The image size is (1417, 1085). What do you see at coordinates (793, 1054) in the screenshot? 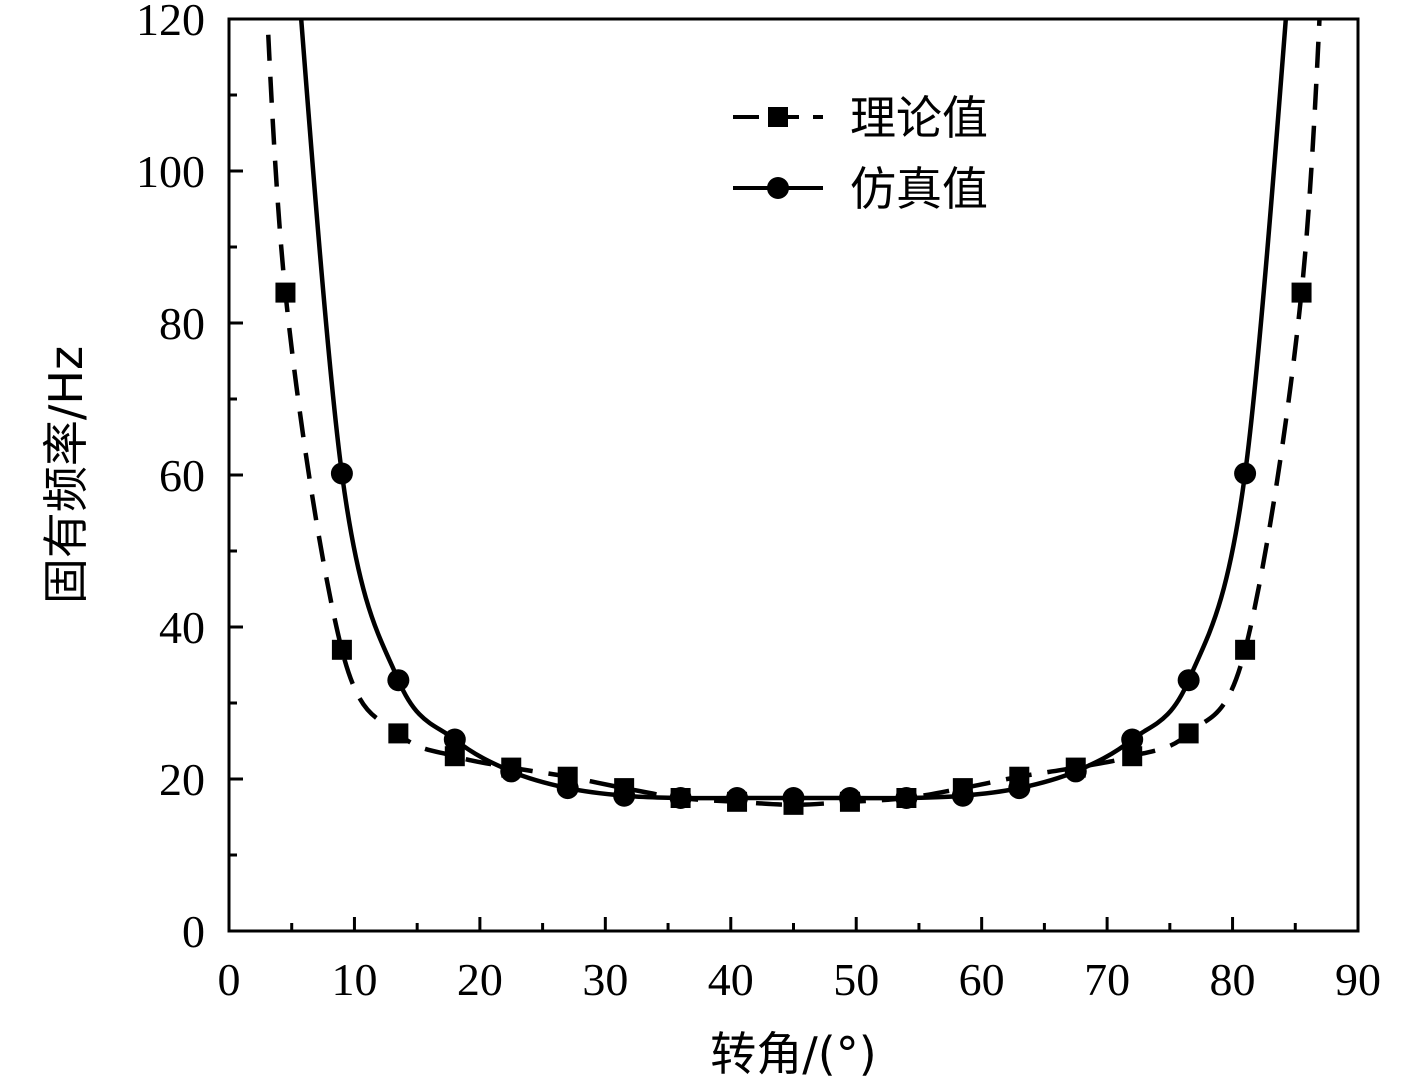
I see `x-axis-title: 转角/(°)` at bounding box center [793, 1054].